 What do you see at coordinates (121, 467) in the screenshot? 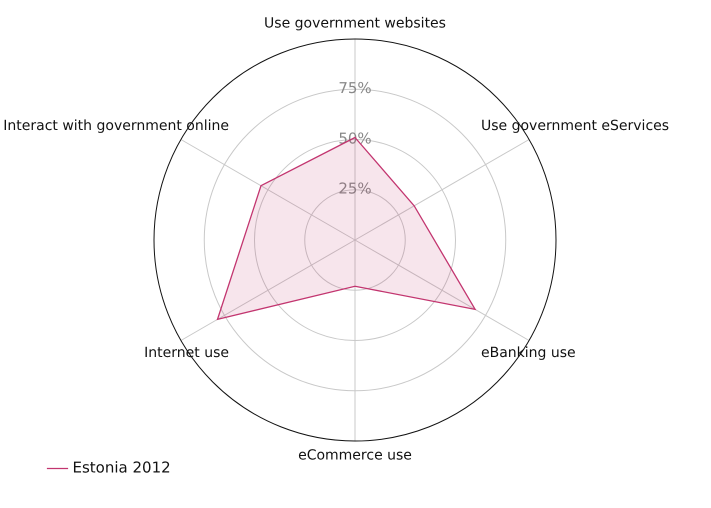
I see `legend-label: Estonia 2012` at bounding box center [121, 467].